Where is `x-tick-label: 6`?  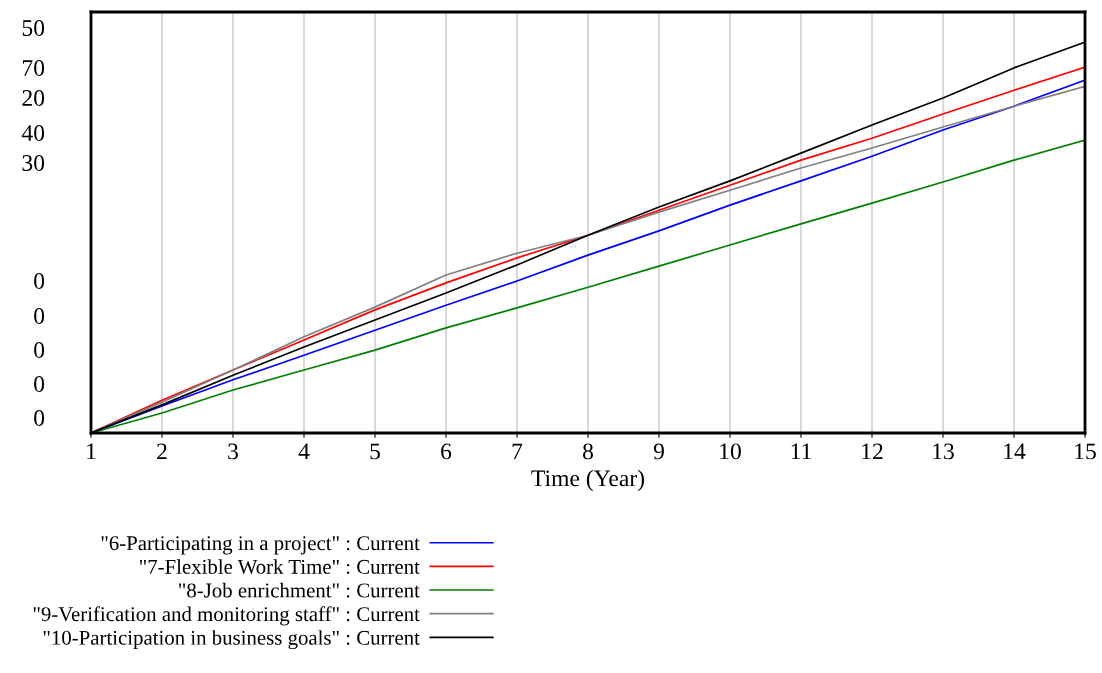
x-tick-label: 6 is located at coordinates (446, 451).